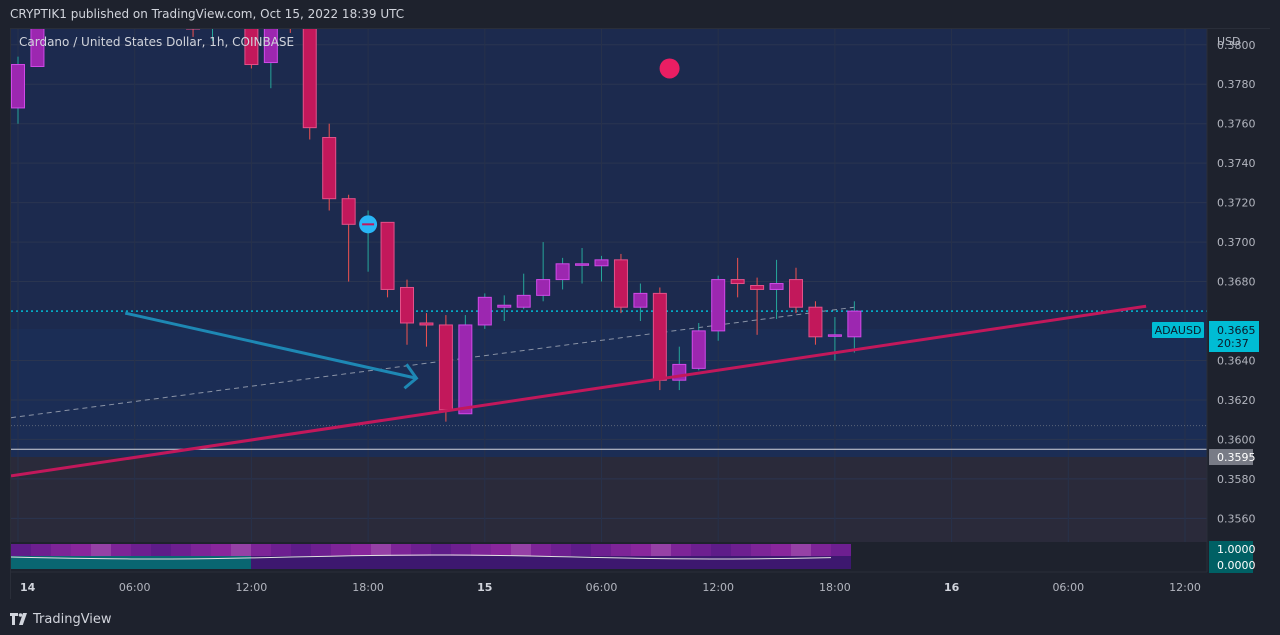  I want to click on indicator-pane, so click(609, 557).